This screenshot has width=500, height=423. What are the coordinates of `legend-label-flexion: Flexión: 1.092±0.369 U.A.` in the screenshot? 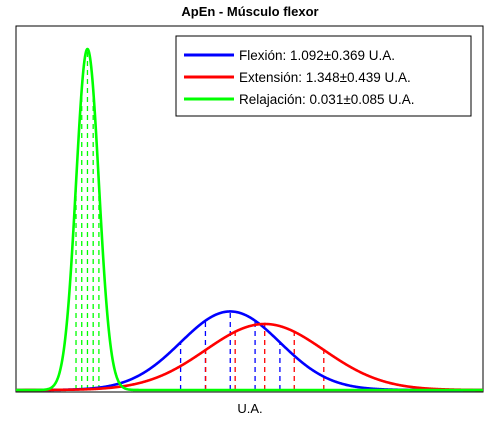 It's located at (317, 55).